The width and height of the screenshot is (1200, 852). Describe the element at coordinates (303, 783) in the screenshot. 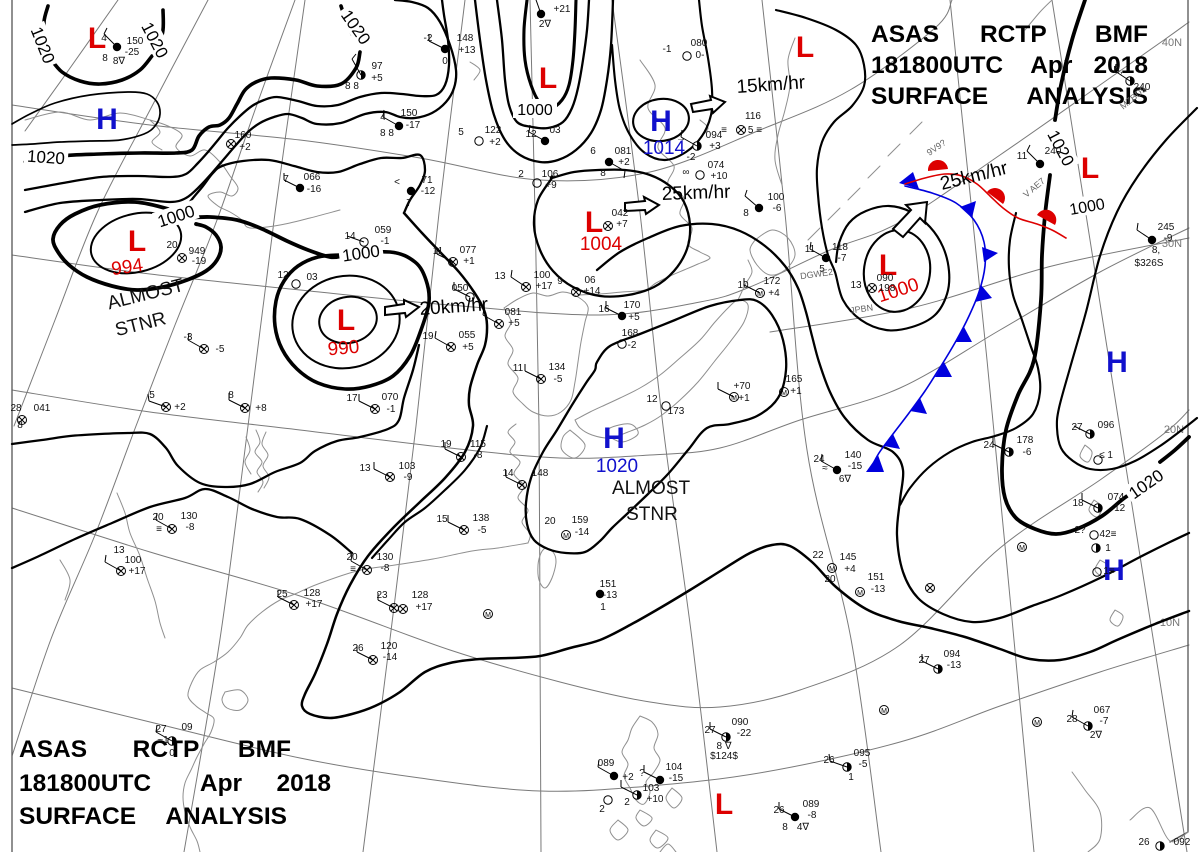

I see `svg-text: 2018` at that location.